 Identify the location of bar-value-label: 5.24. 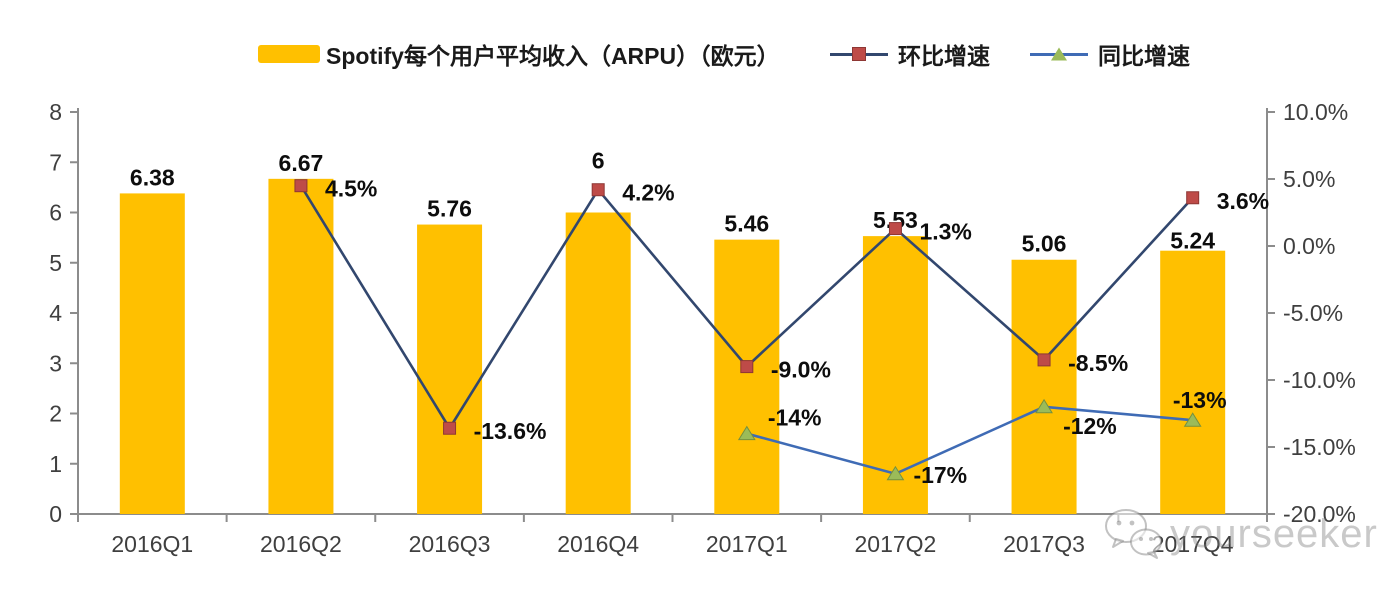
(1192, 241).